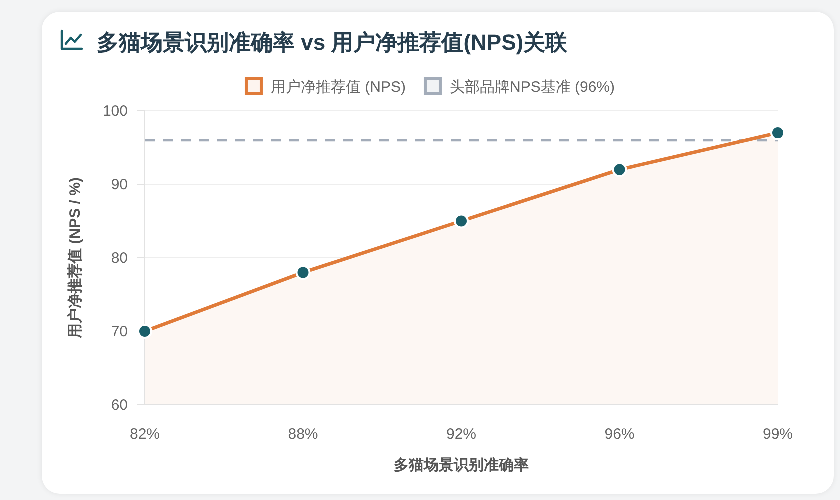 The image size is (840, 500). I want to click on y-axis-title: 用户净推荐值 (NPS / %), so click(75, 259).